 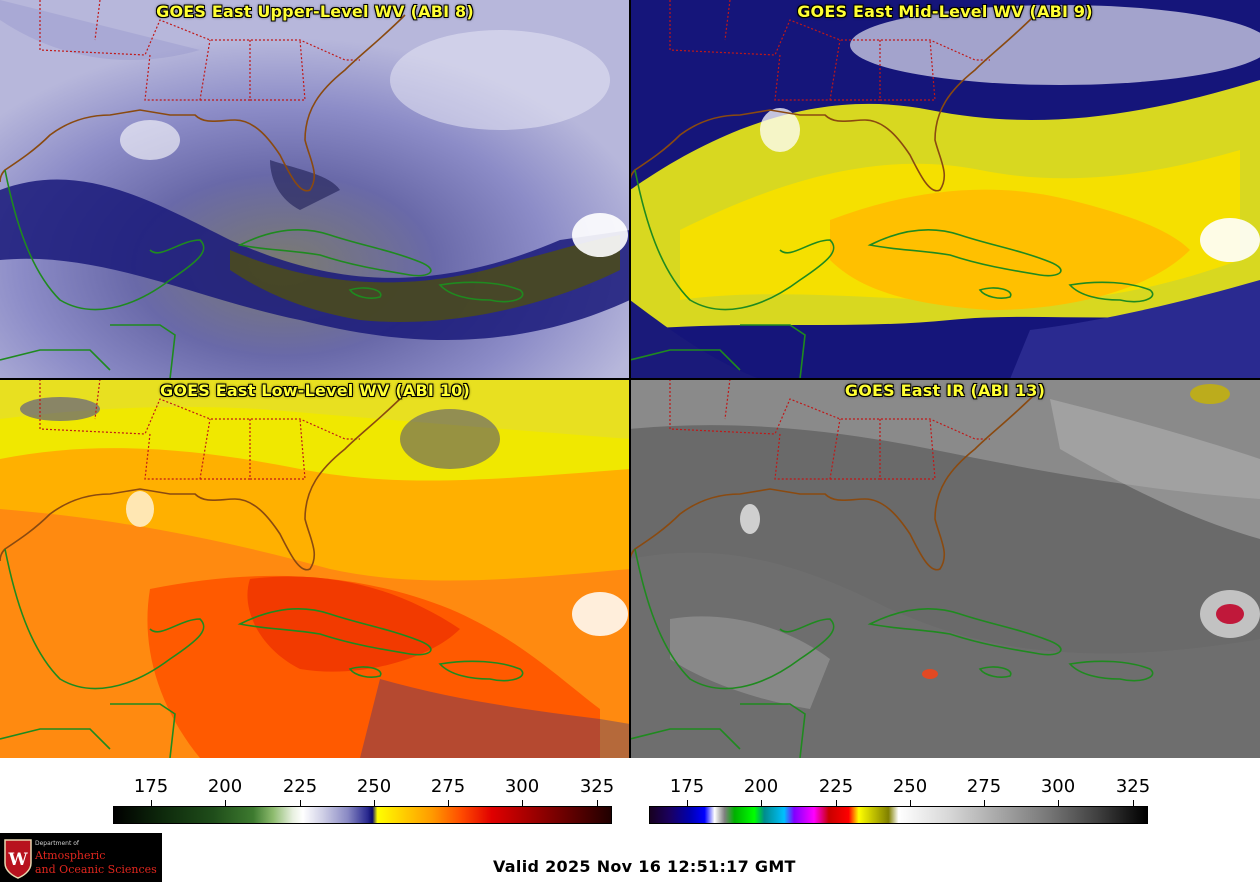 What do you see at coordinates (315, 11) in the screenshot?
I see `upper-level-wv-title: GOES East Upper-Level WV (ABI 8)` at bounding box center [315, 11].